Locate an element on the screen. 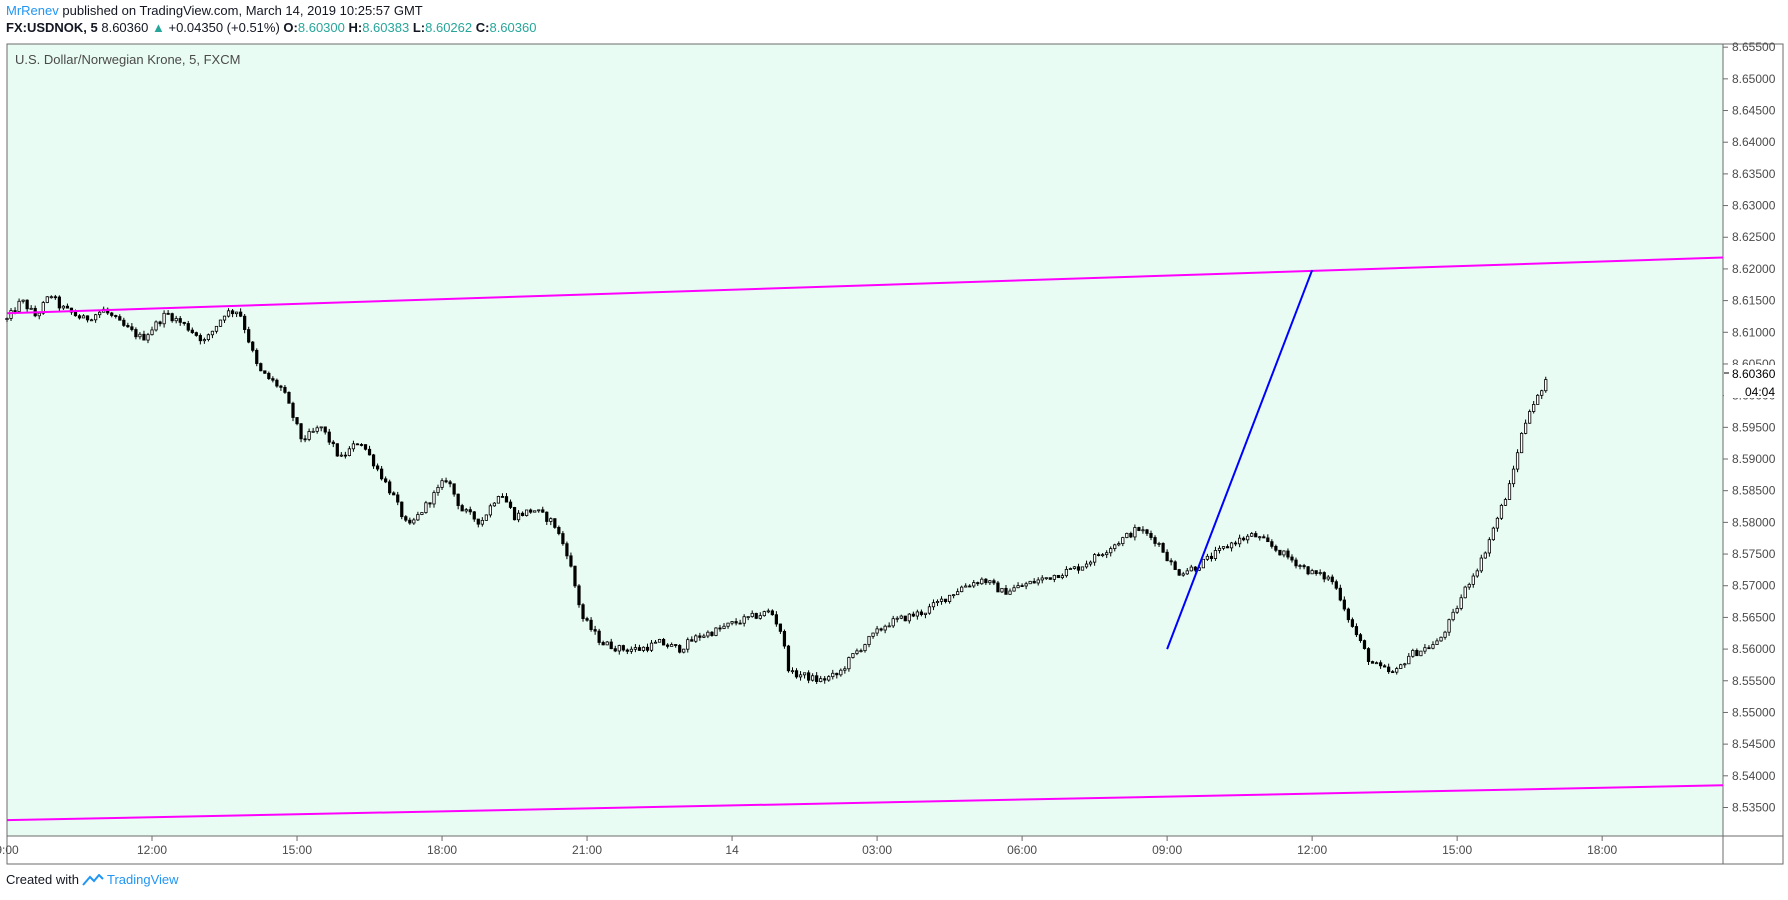  price-tick-label: 8.62500 is located at coordinates (1754, 237).